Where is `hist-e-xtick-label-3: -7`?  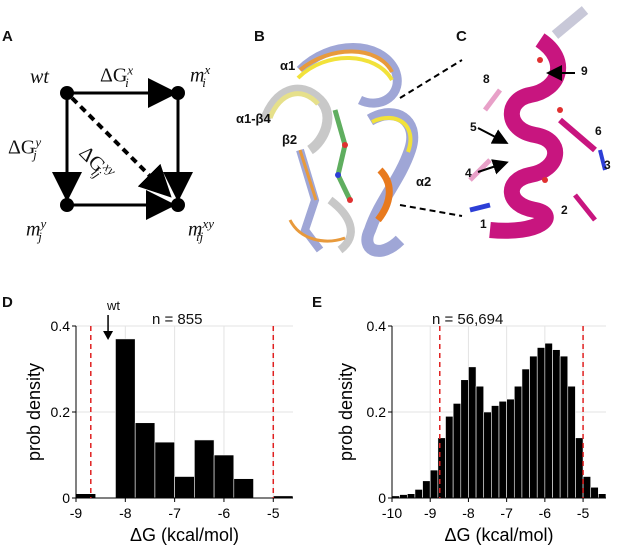 hist-e-xtick-label-3: -7 is located at coordinates (506, 513).